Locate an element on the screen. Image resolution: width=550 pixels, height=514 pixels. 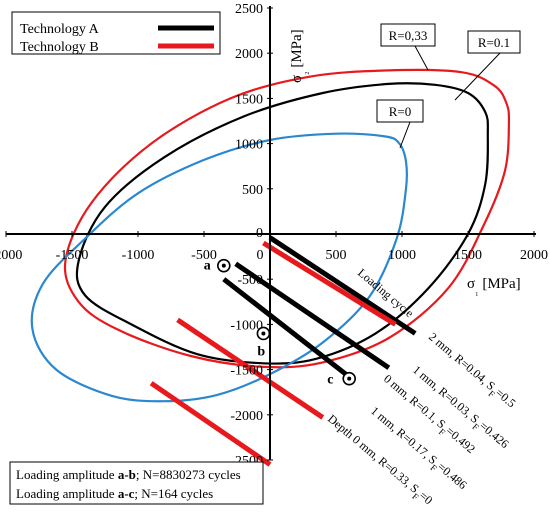
info-line-ac: Loading amplitude a-c; N=164 cycles is located at coordinates (114, 493).